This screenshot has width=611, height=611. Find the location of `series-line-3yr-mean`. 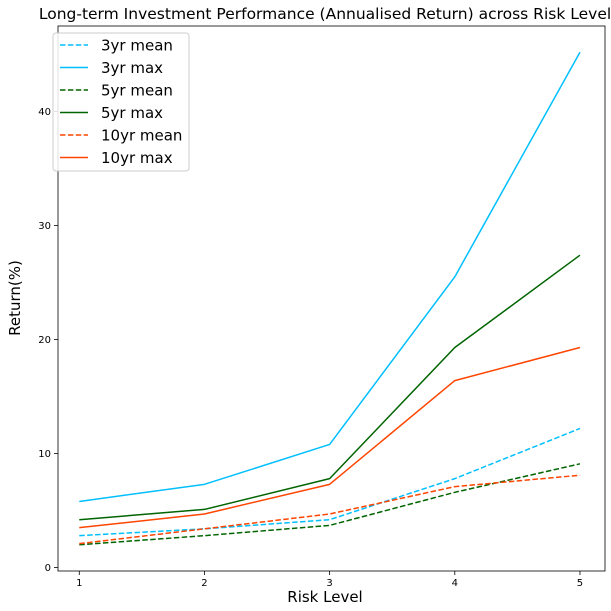

series-line-3yr-mean is located at coordinates (330, 482).